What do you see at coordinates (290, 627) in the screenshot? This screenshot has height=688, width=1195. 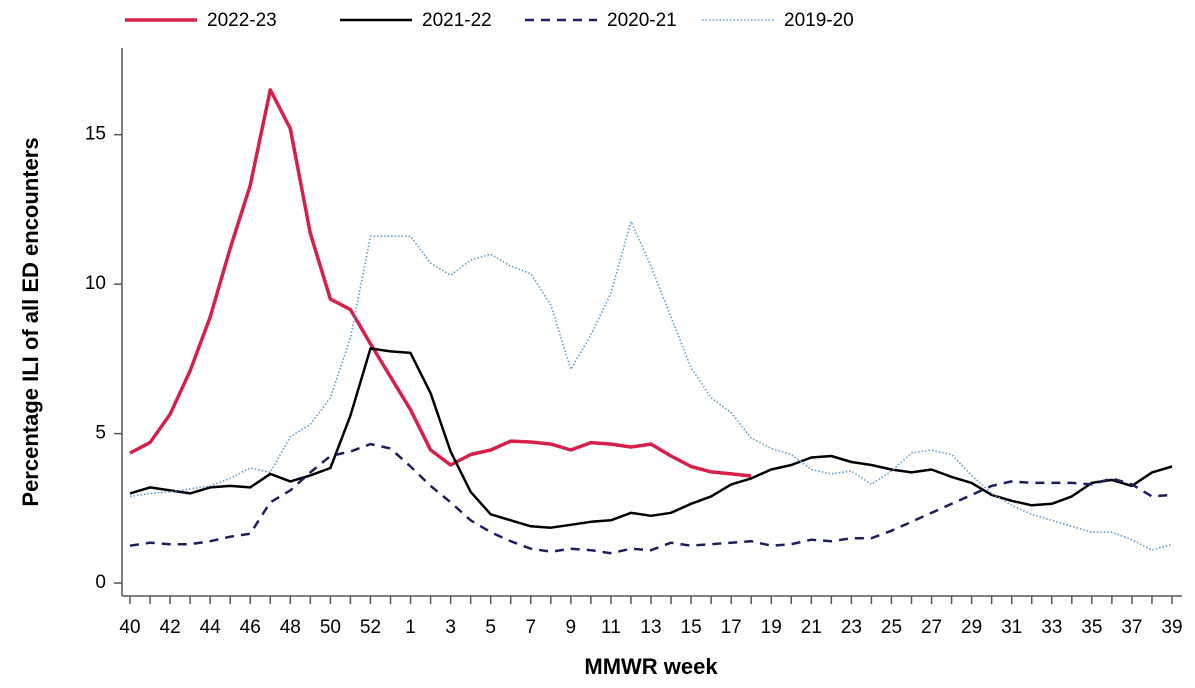 I see `x-tick-label: 48` at bounding box center [290, 627].